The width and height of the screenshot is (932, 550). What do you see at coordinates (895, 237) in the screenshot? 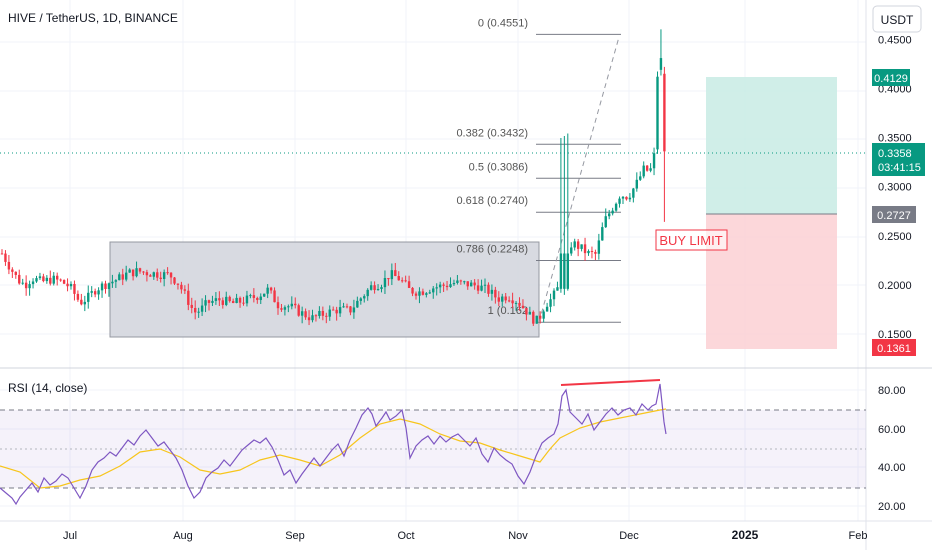
I see `price-tick-label: 0.2500` at bounding box center [895, 237].